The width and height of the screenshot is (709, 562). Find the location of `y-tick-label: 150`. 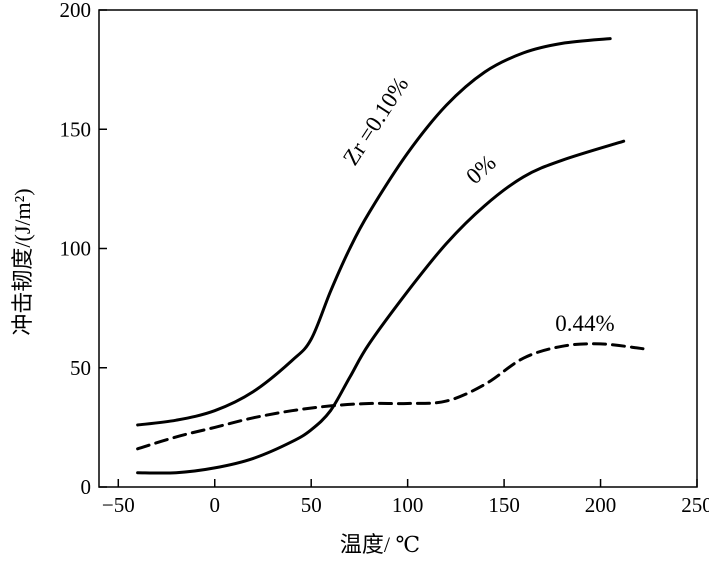

y-tick-label: 150 is located at coordinates (76, 129).